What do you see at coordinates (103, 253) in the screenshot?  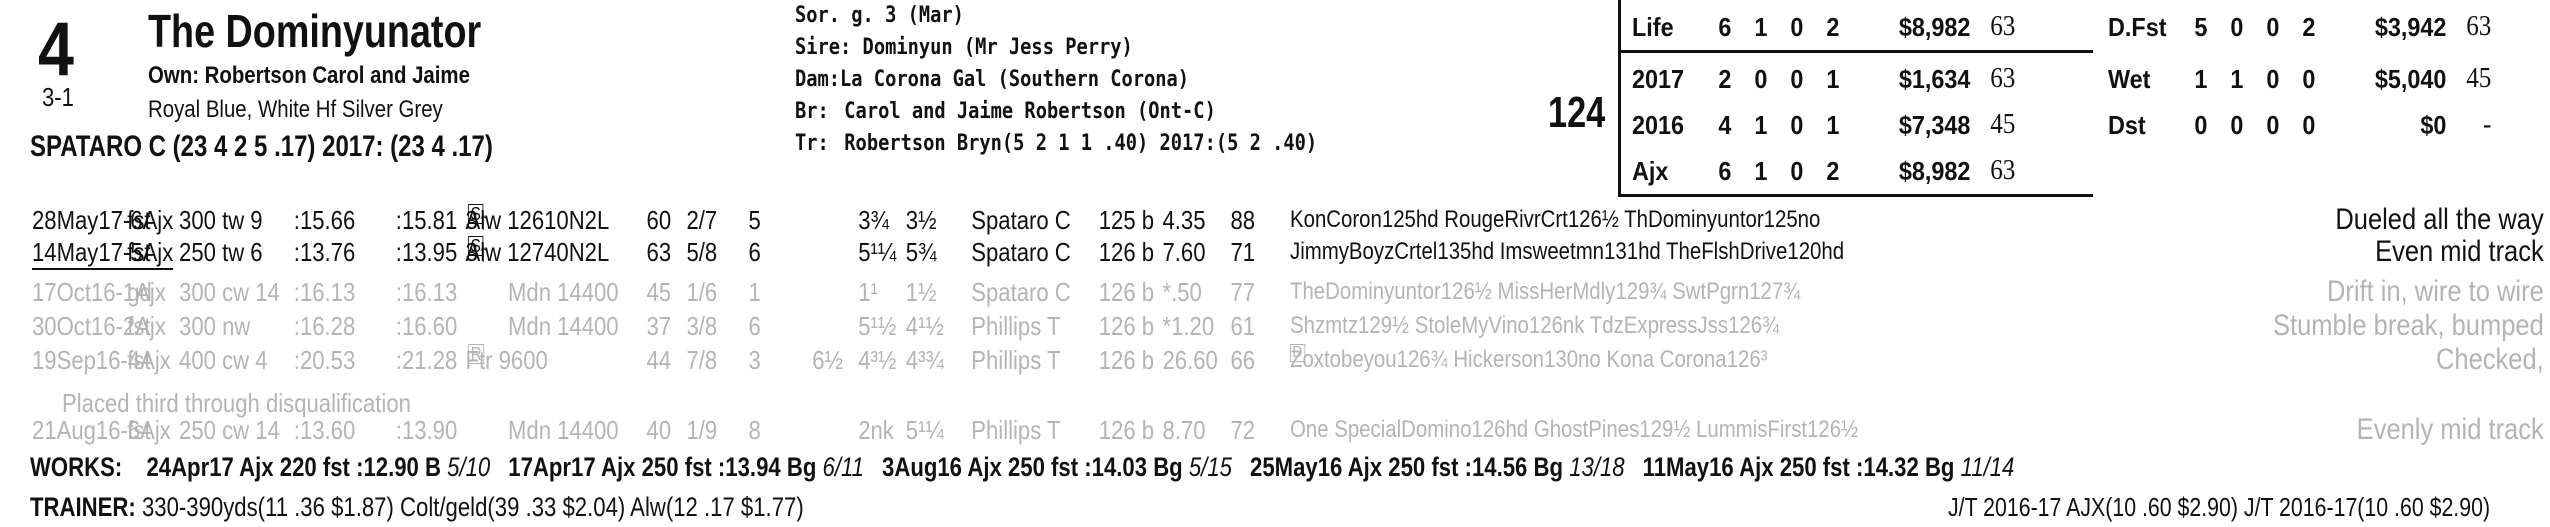 I see `race-date: 14May17-5Ajx` at bounding box center [103, 253].